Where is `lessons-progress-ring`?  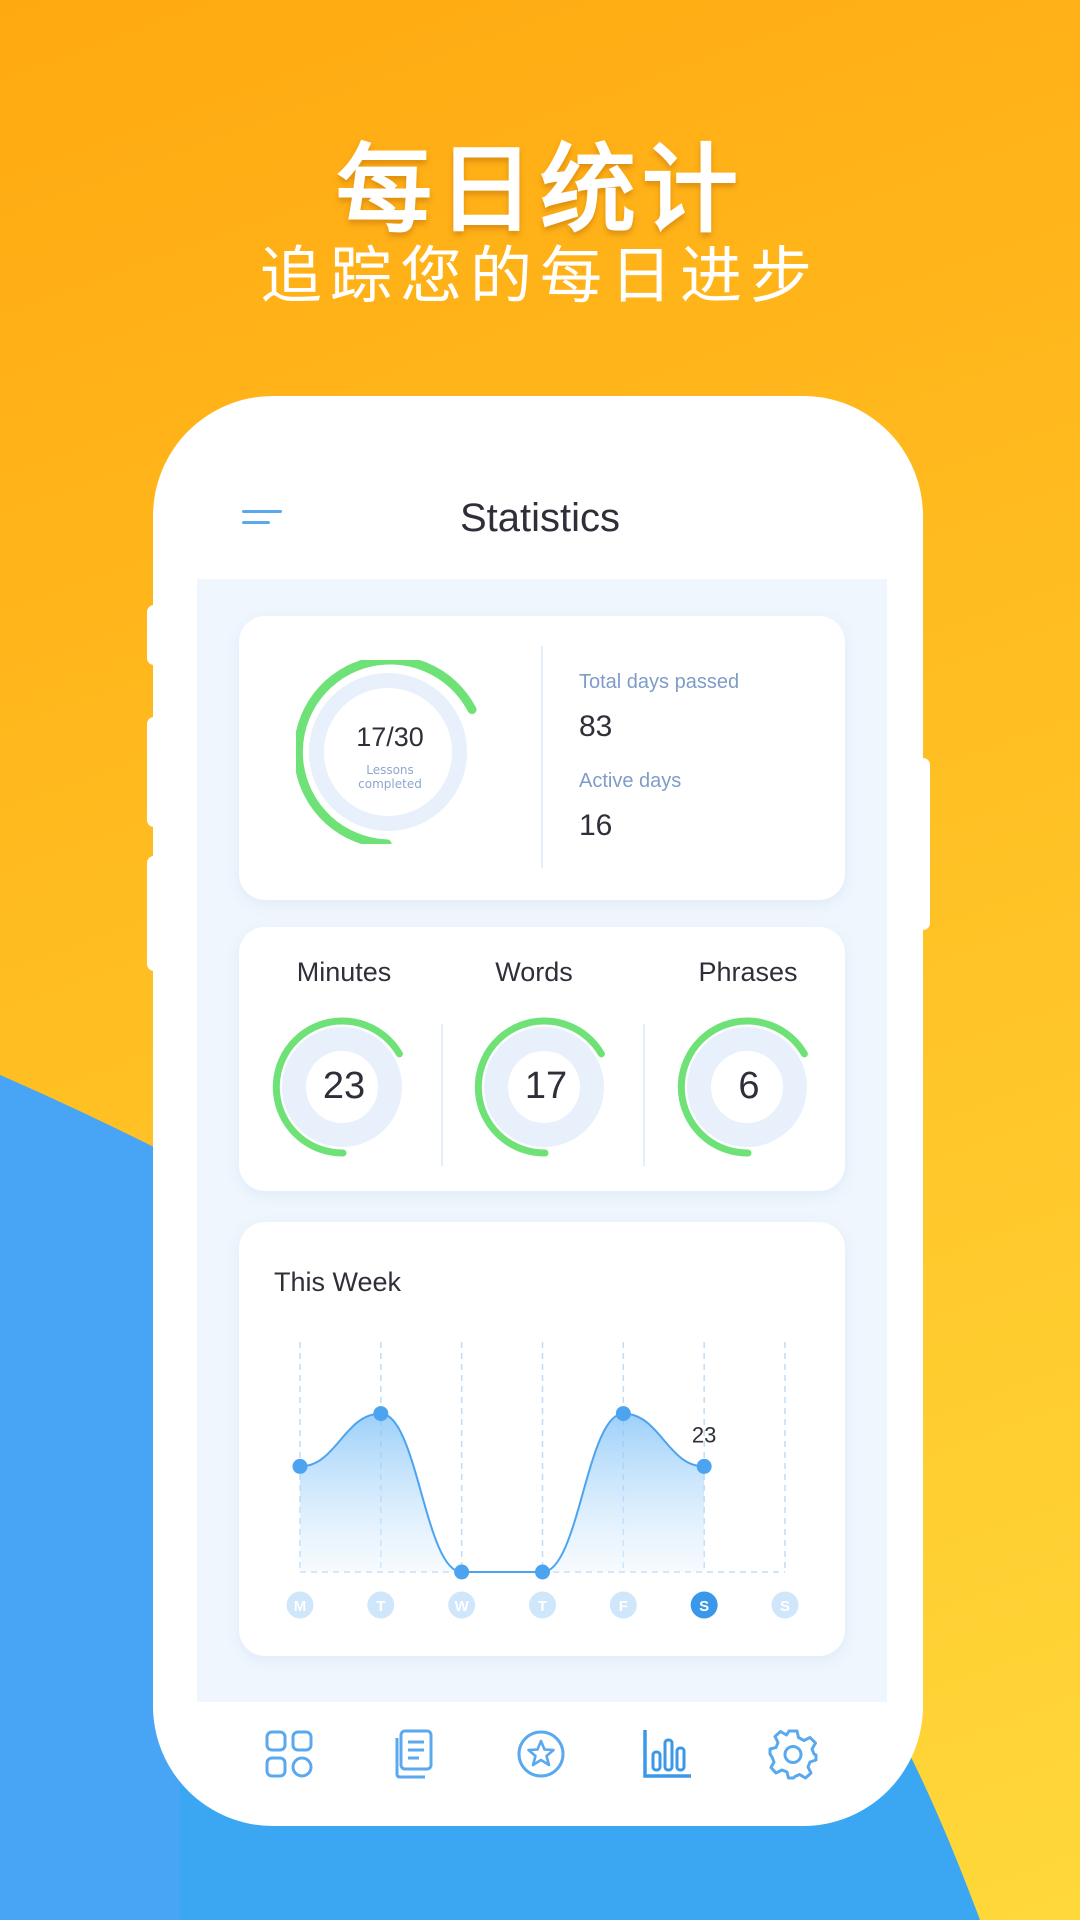
lessons-progress-ring is located at coordinates (386, 752).